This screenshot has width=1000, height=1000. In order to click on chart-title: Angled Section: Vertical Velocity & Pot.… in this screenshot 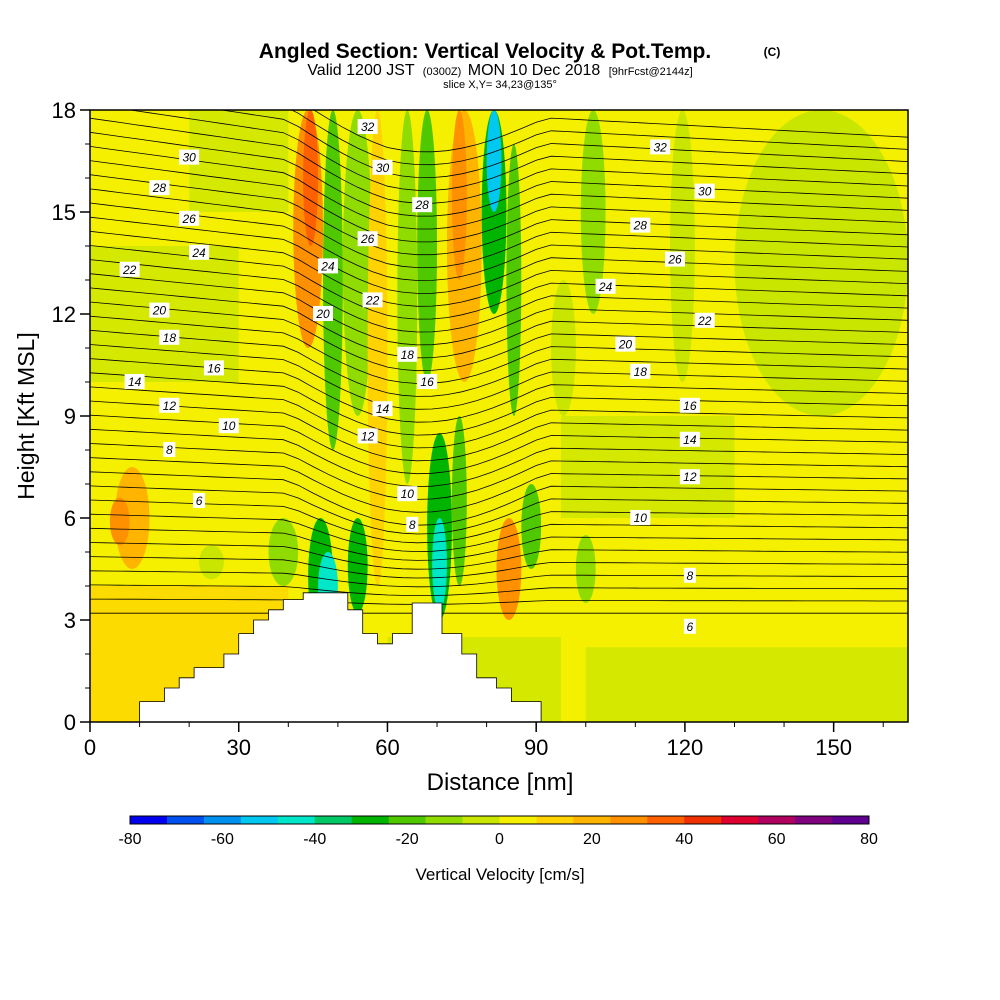, I will do `click(485, 51)`.